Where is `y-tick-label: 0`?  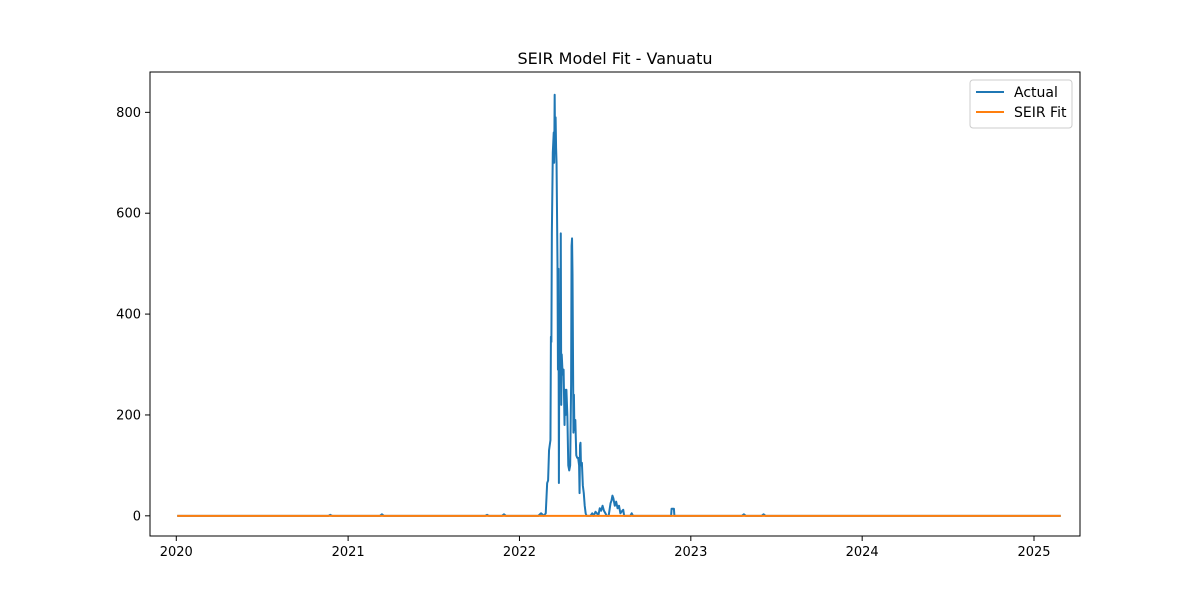 y-tick-label: 0 is located at coordinates (137, 516).